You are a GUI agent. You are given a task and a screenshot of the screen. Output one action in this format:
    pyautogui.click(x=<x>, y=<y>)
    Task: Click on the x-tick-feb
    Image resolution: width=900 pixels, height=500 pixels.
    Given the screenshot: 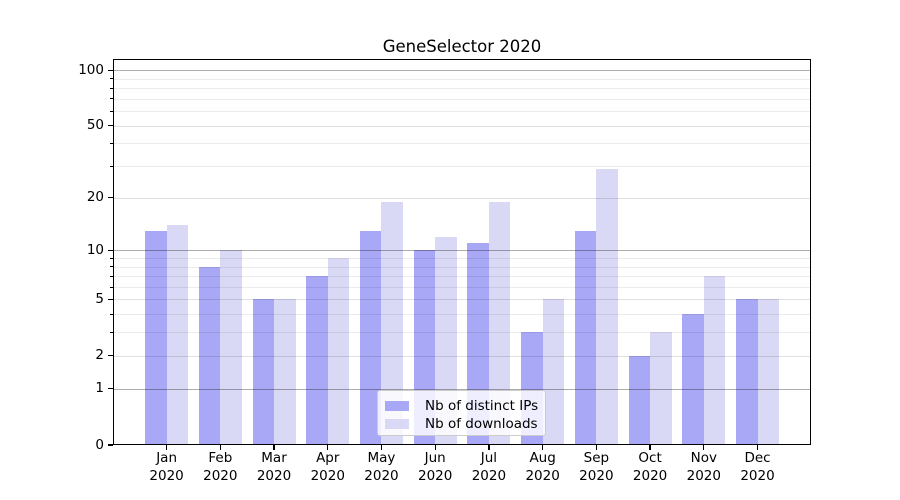 What is the action you would take?
    pyautogui.click(x=220, y=447)
    